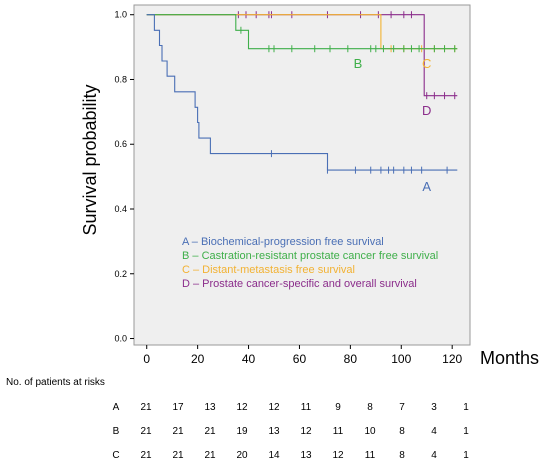 This screenshot has width=550, height=469. I want to click on curve-label-b: B, so click(358, 63).